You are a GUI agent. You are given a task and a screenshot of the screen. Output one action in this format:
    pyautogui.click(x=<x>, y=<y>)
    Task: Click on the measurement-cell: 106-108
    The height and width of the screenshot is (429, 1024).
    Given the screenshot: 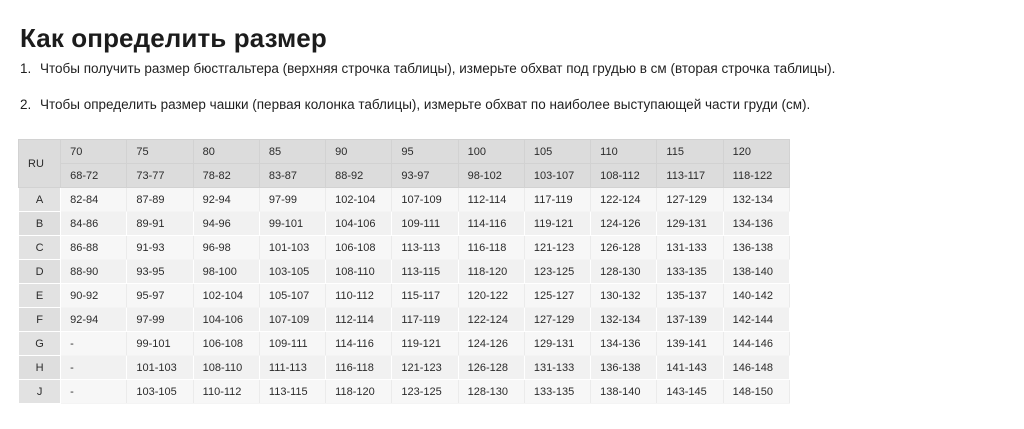 What is the action you would take?
    pyautogui.click(x=226, y=343)
    